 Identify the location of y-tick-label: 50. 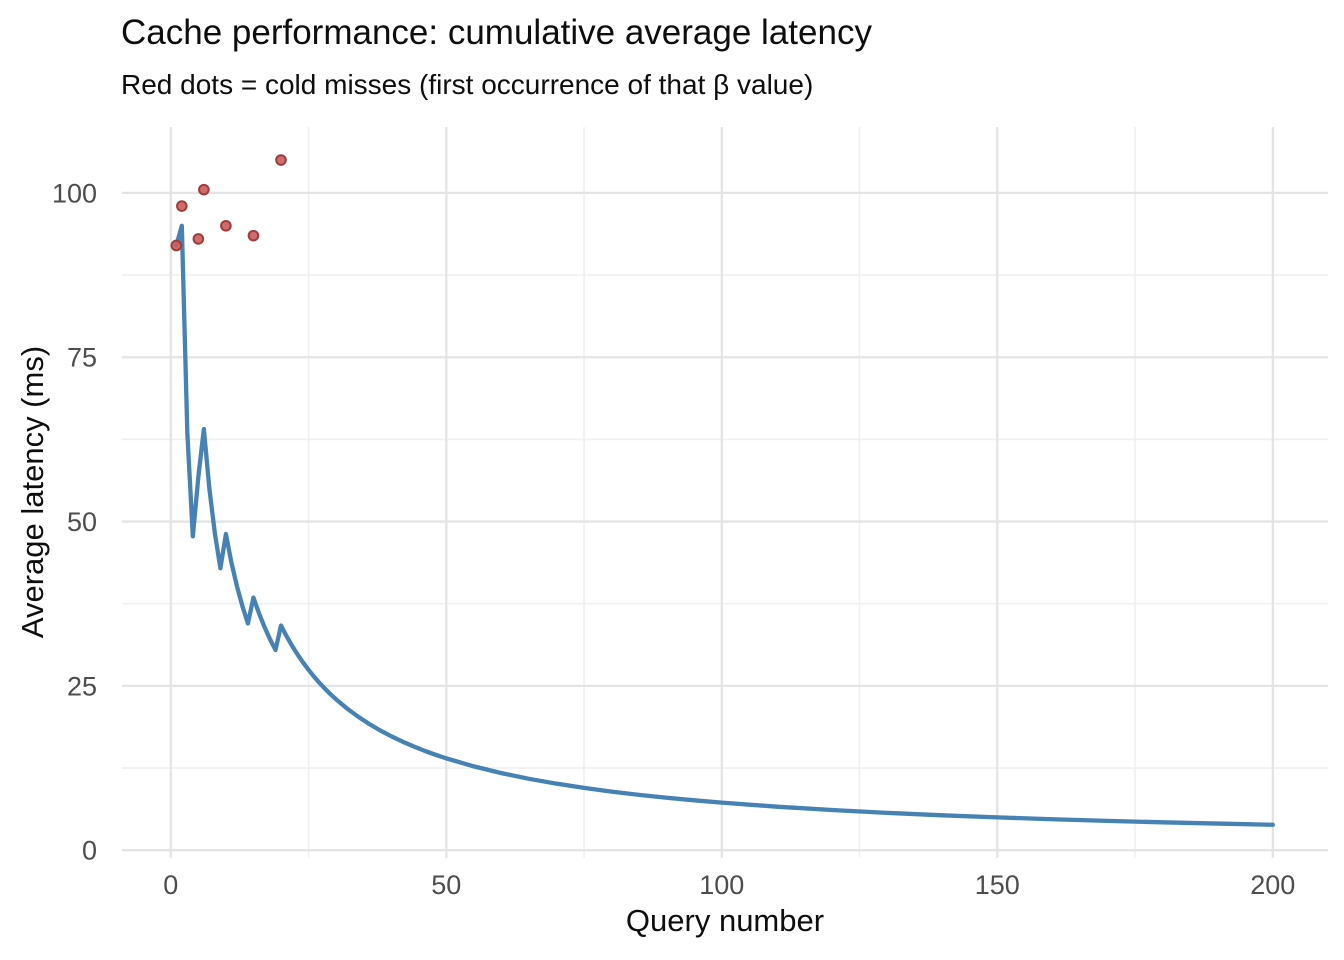
(82, 522).